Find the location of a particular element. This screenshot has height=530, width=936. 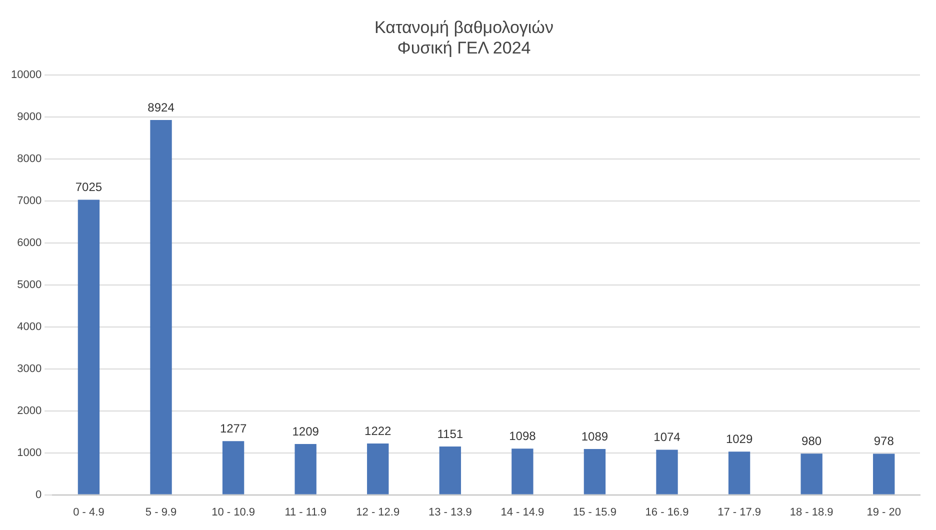

x-tick-label: 13 - 13.9 is located at coordinates (450, 512).